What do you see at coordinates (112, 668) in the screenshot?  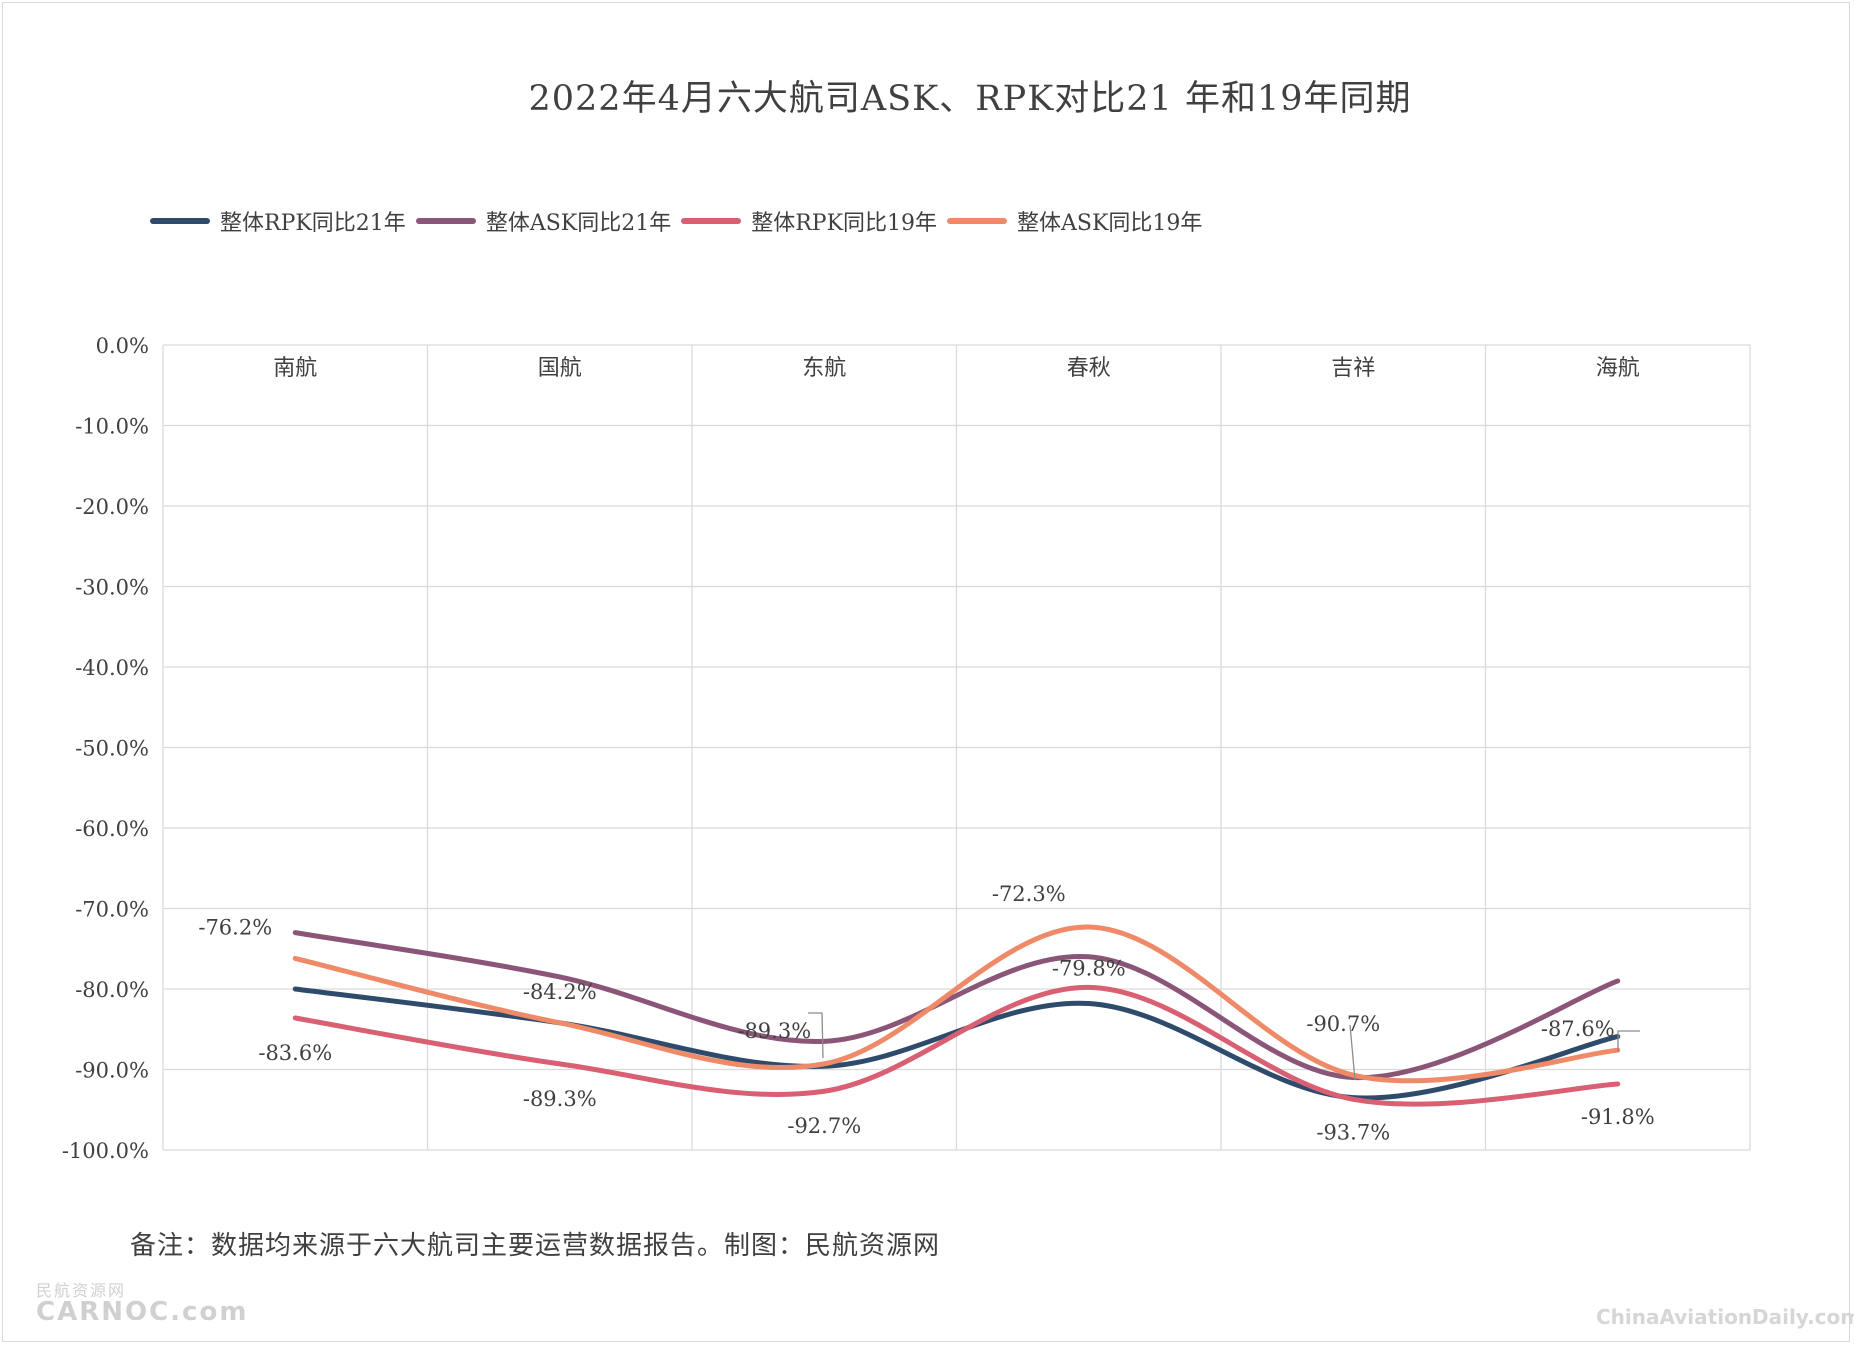 I see `y-tick-label: -40.0%` at bounding box center [112, 668].